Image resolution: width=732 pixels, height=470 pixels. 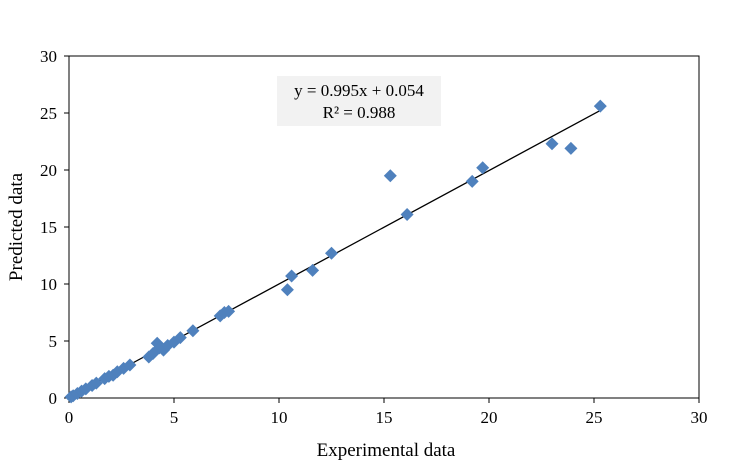 What do you see at coordinates (359, 112) in the screenshot?
I see `r-squared-label: R² = 0.988` at bounding box center [359, 112].